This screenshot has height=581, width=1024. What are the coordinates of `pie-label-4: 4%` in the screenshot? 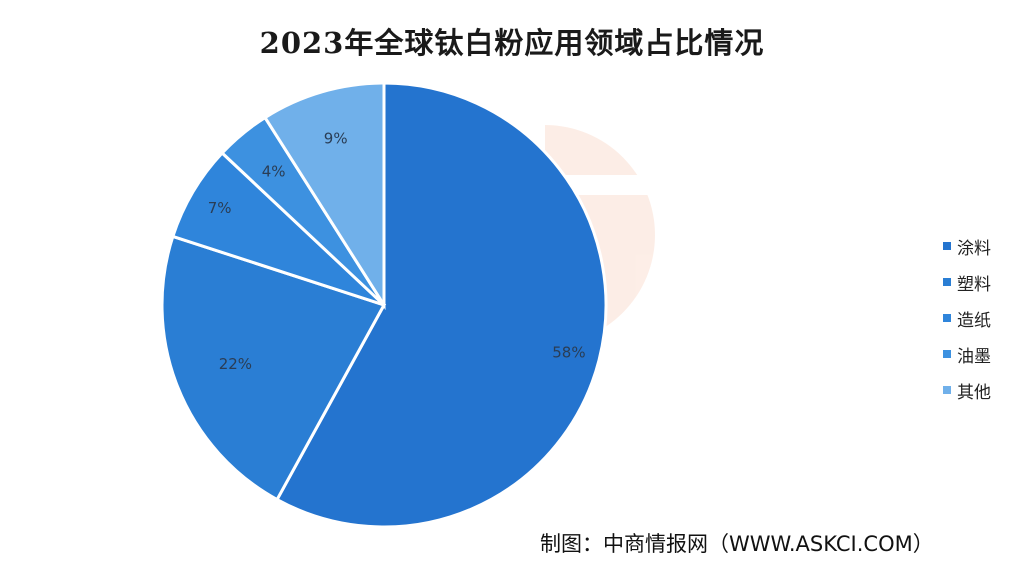 It's located at (274, 172).